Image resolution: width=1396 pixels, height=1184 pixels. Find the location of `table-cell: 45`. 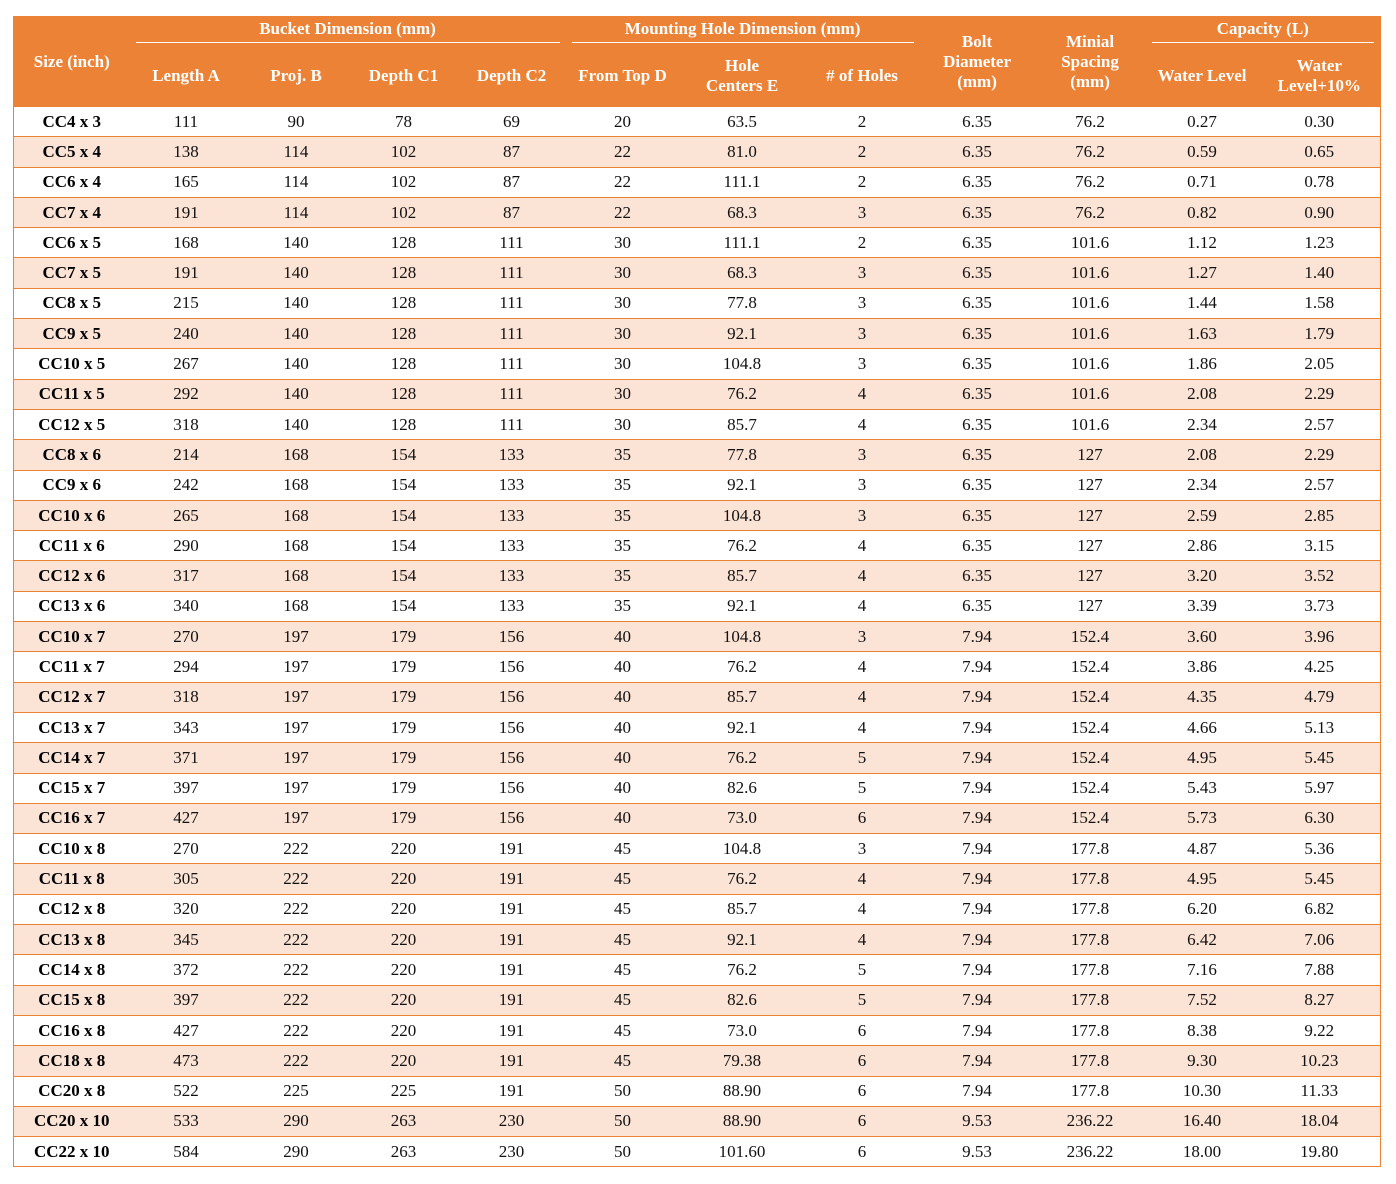

table-cell: 45 is located at coordinates (623, 848).